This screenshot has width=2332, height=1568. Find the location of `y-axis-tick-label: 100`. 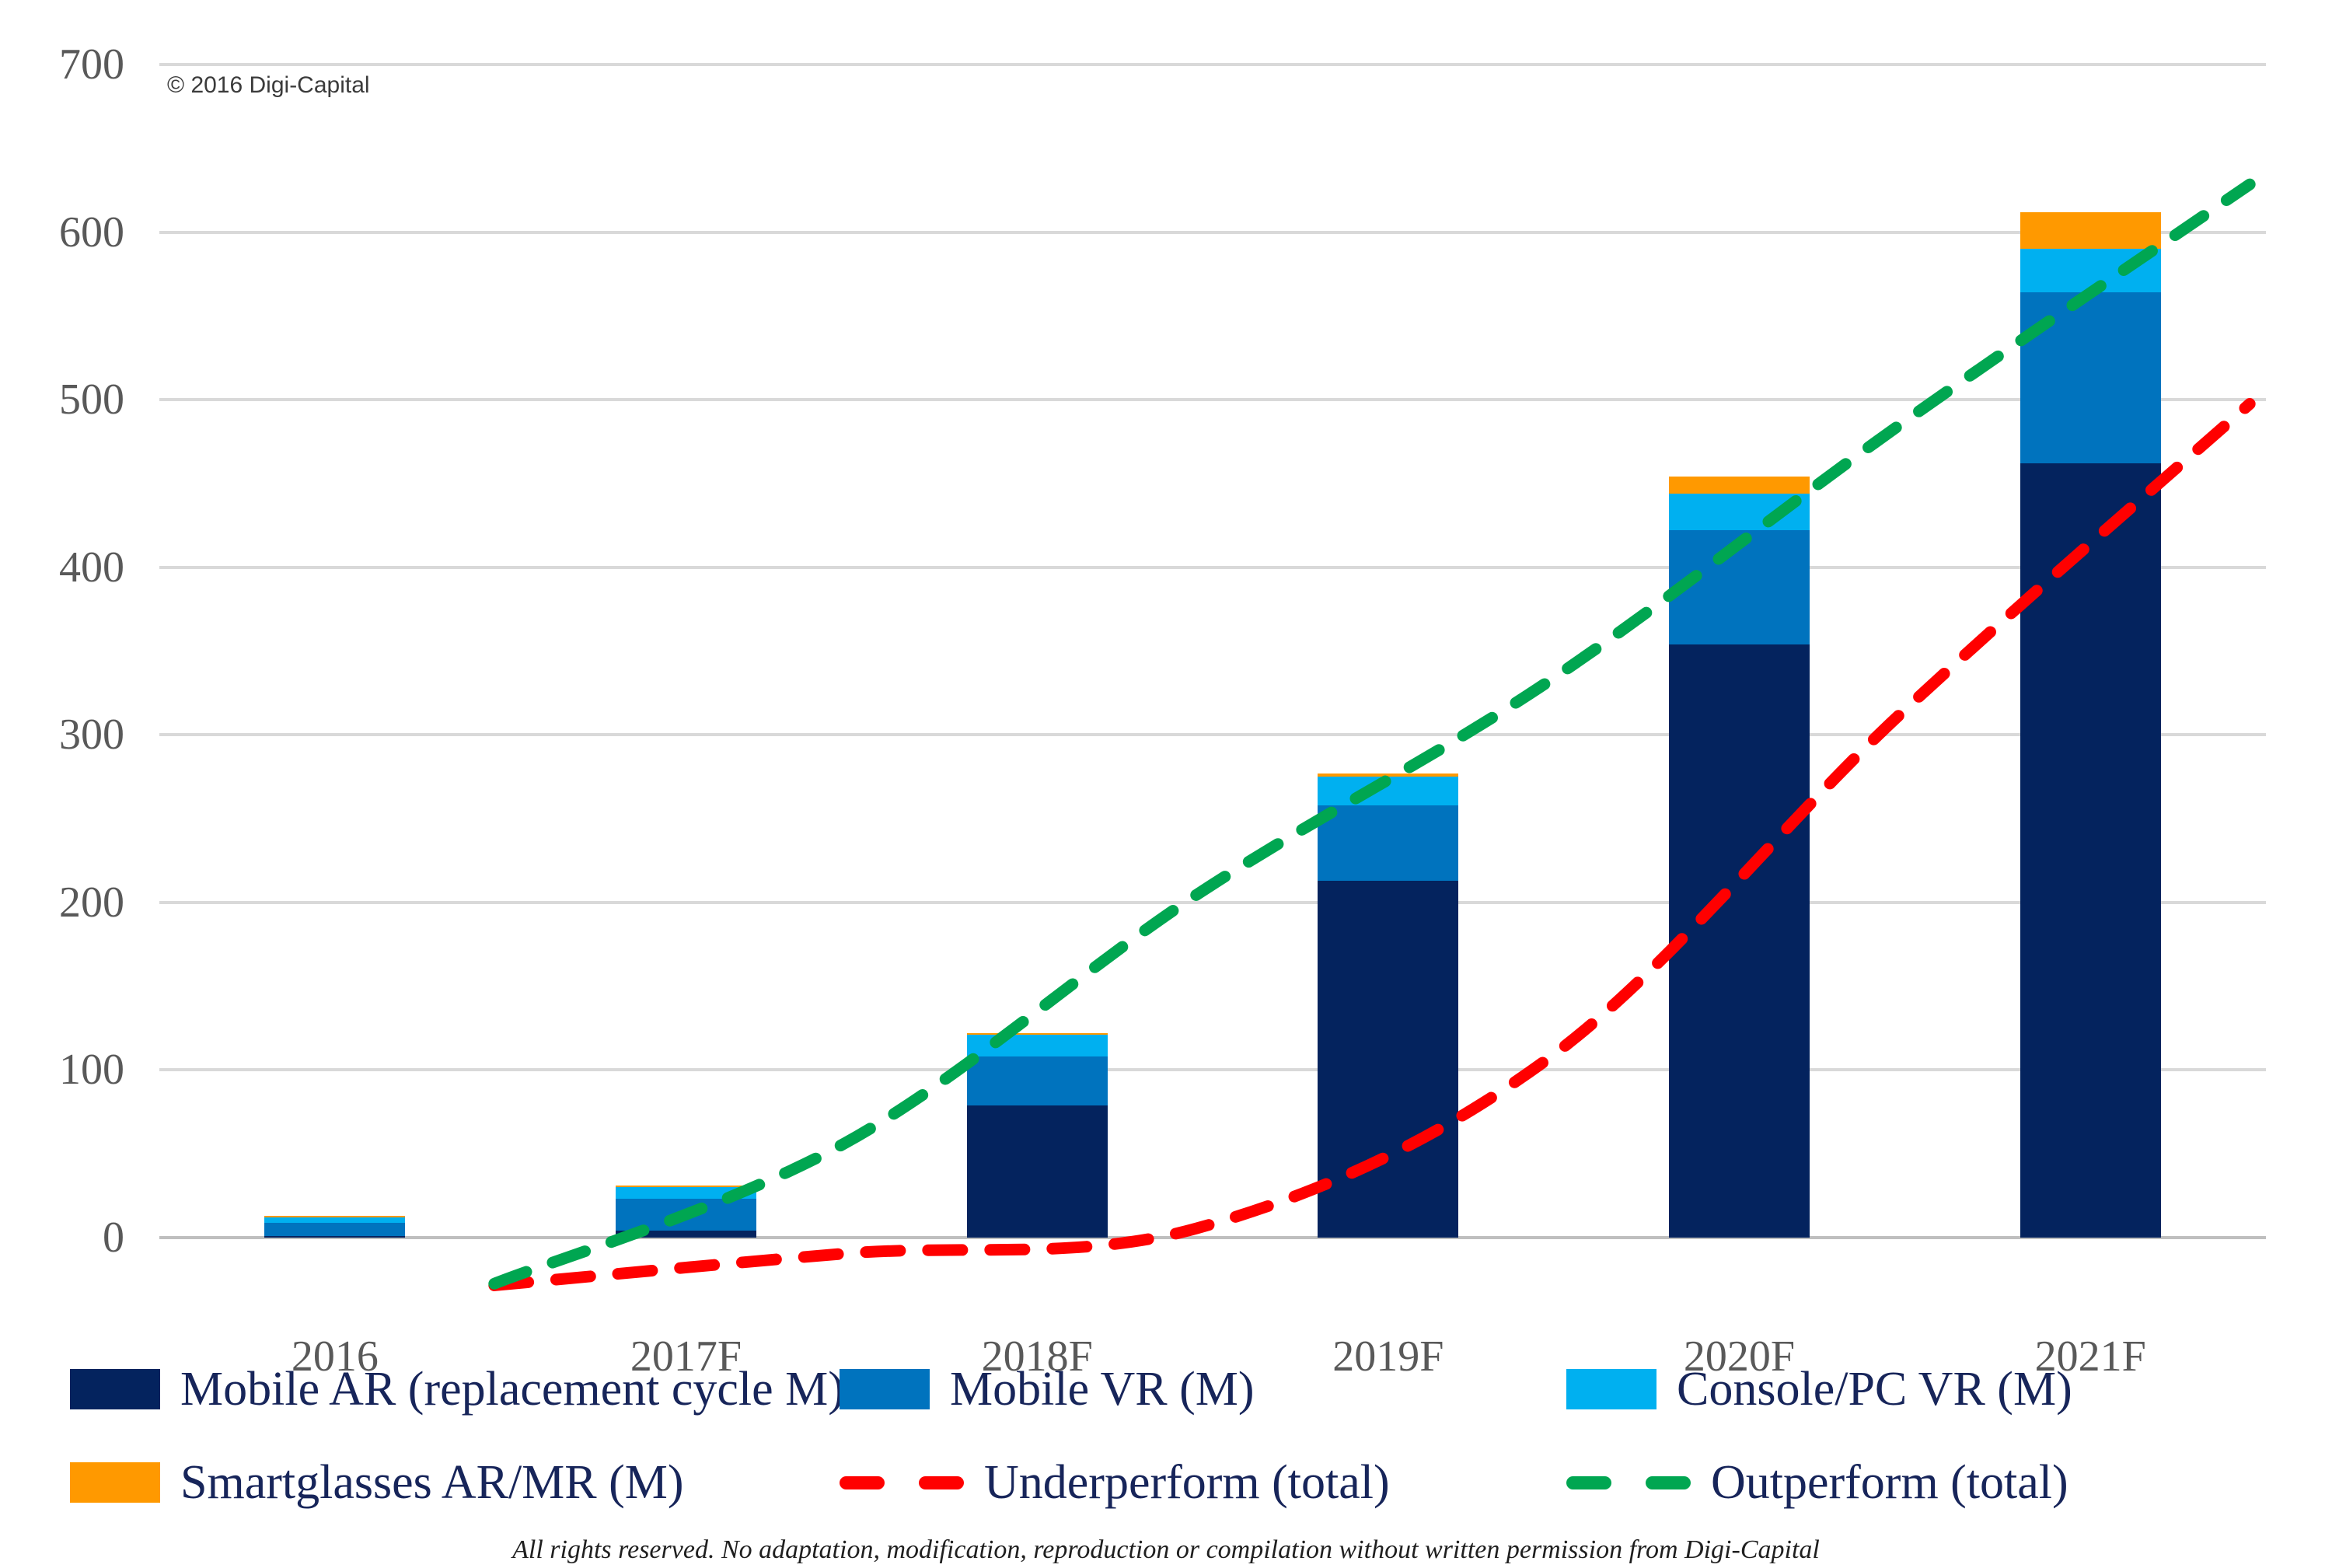

y-axis-tick-label: 100 is located at coordinates (91, 1070).